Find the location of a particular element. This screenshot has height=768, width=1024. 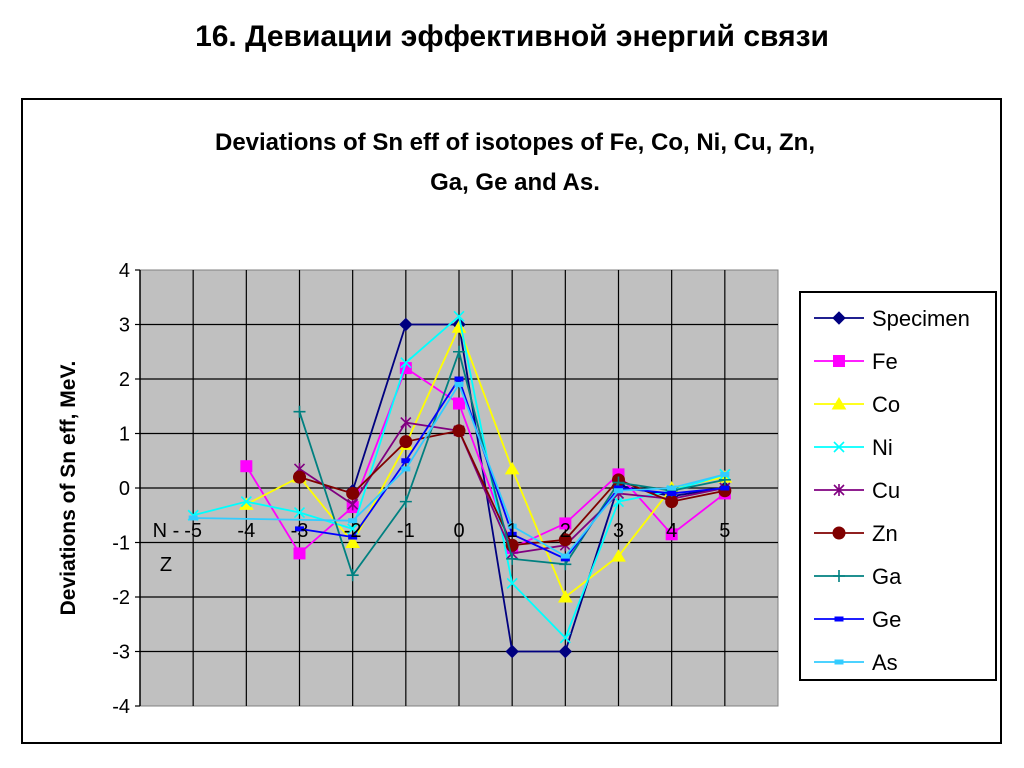

legend-item-zn: Zn is located at coordinates (856, 533).